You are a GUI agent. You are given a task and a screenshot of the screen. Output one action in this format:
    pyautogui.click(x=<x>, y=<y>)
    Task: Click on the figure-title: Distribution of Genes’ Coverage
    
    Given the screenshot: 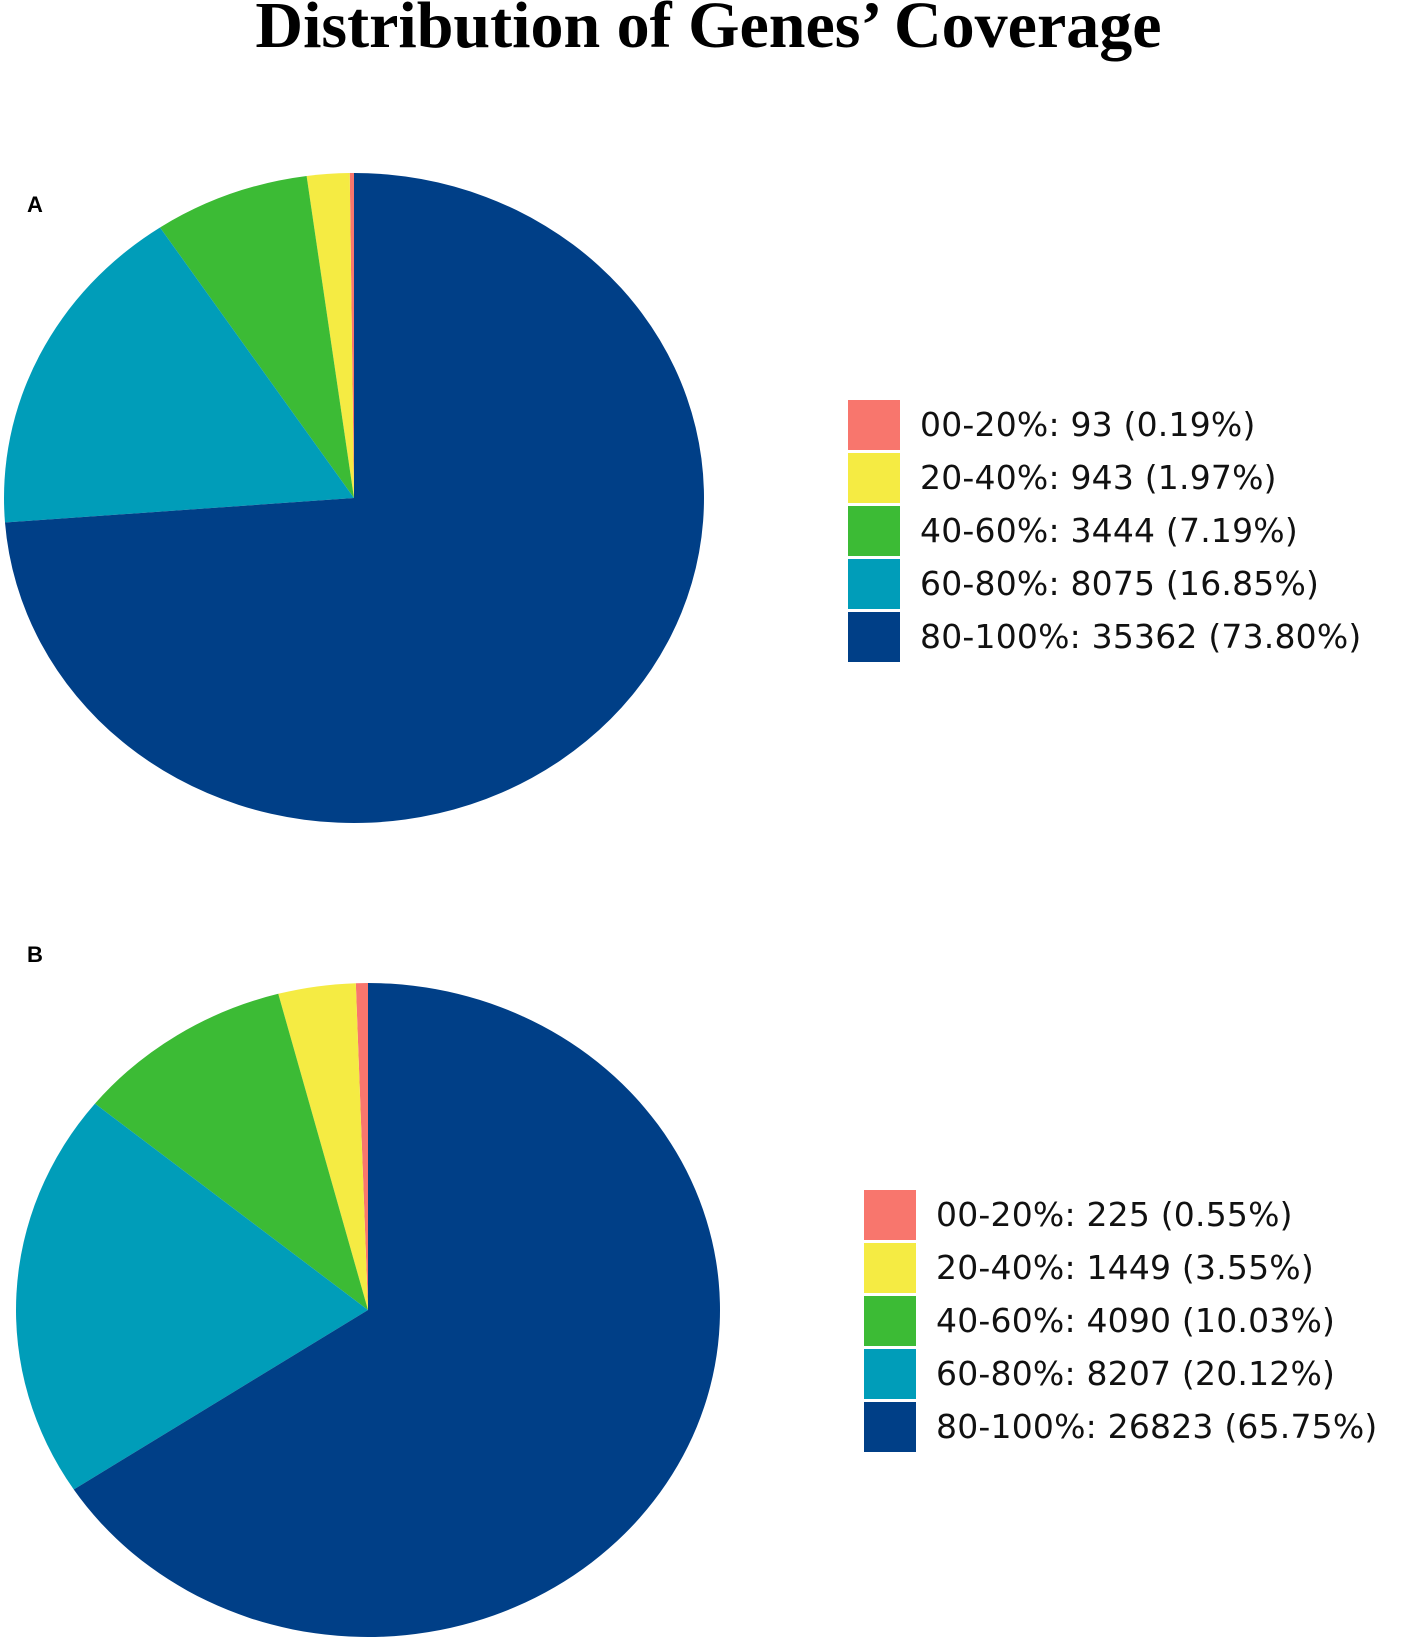 What is the action you would take?
    pyautogui.click(x=708, y=31)
    